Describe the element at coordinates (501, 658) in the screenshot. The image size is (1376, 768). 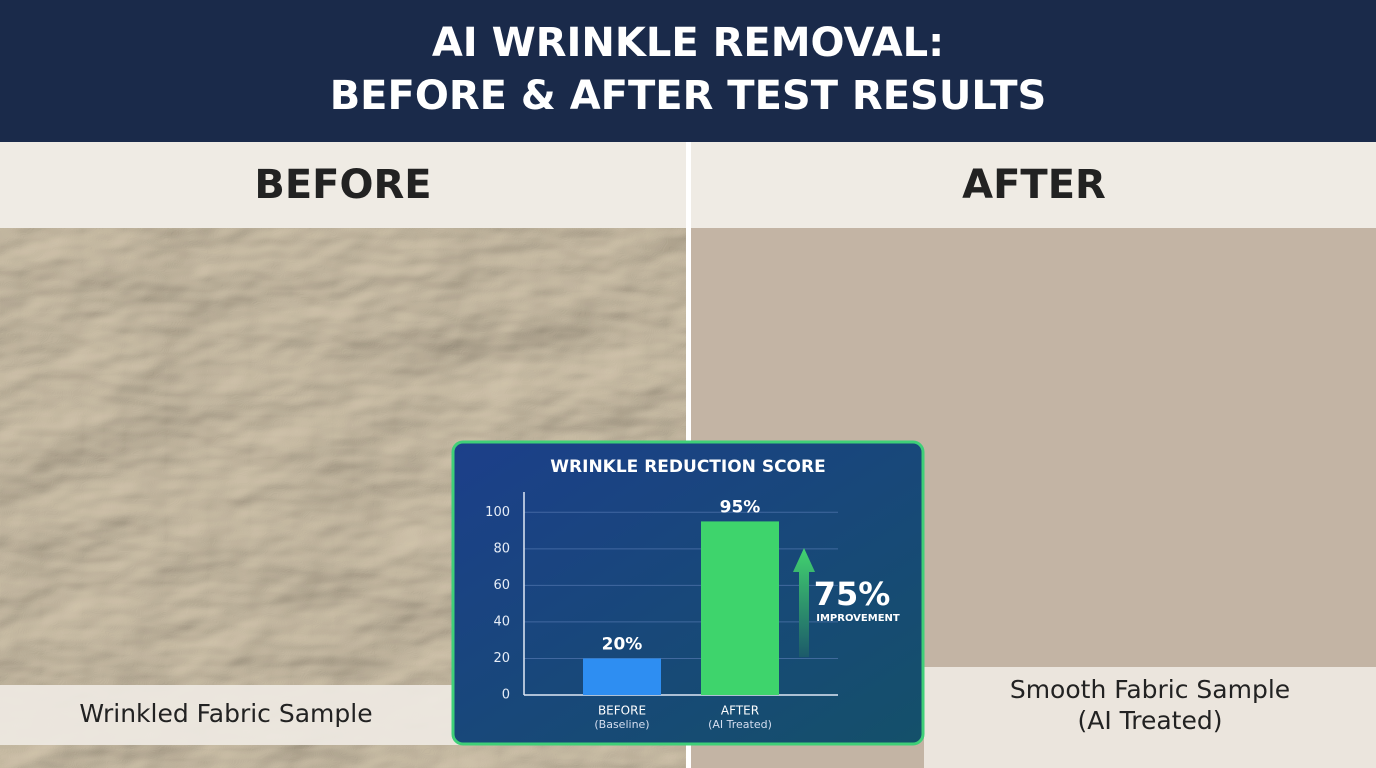
I see `y-tick-label: 20` at that location.